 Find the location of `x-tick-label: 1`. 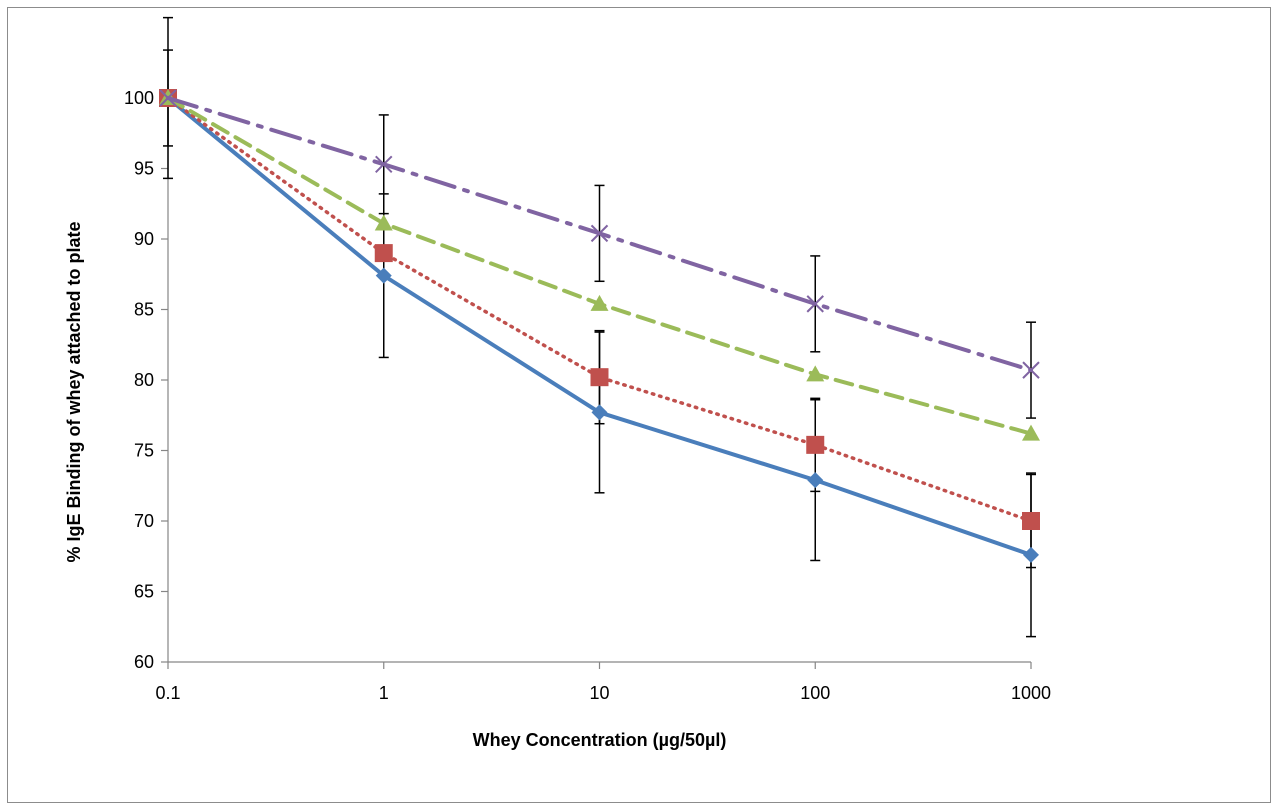

x-tick-label: 1 is located at coordinates (384, 693).